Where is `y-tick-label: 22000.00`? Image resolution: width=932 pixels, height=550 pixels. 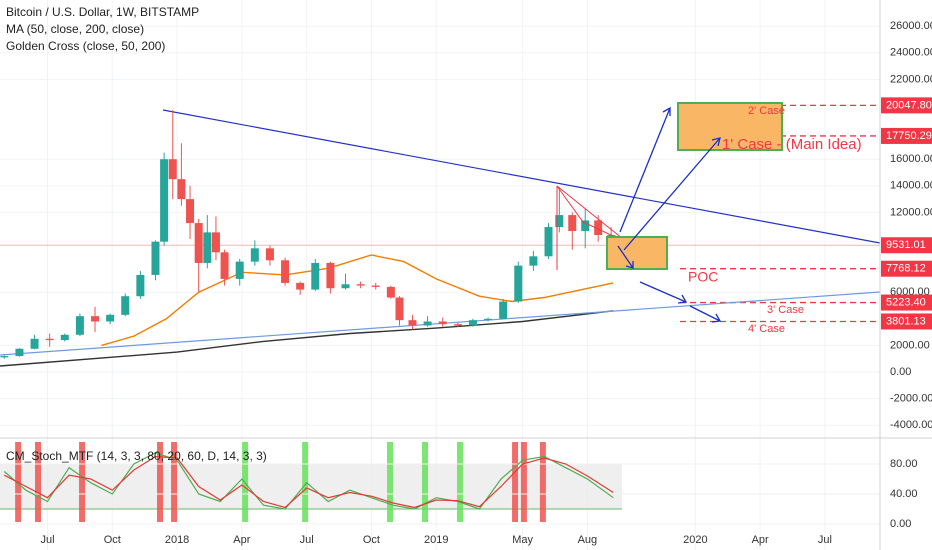 y-tick-label: 22000.00 is located at coordinates (911, 79).